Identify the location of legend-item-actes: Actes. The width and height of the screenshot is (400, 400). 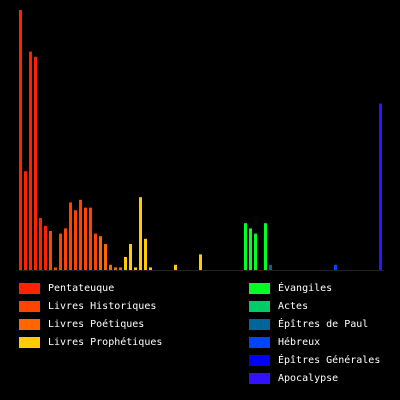
(314, 306).